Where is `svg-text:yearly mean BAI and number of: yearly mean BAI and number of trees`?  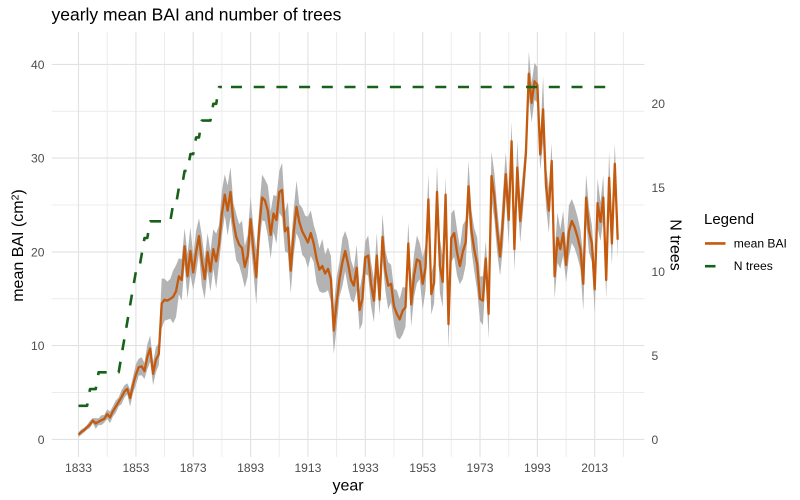
svg-text:yearly mean BAI and number of: yearly mean BAI and number of trees is located at coordinates (197, 14).